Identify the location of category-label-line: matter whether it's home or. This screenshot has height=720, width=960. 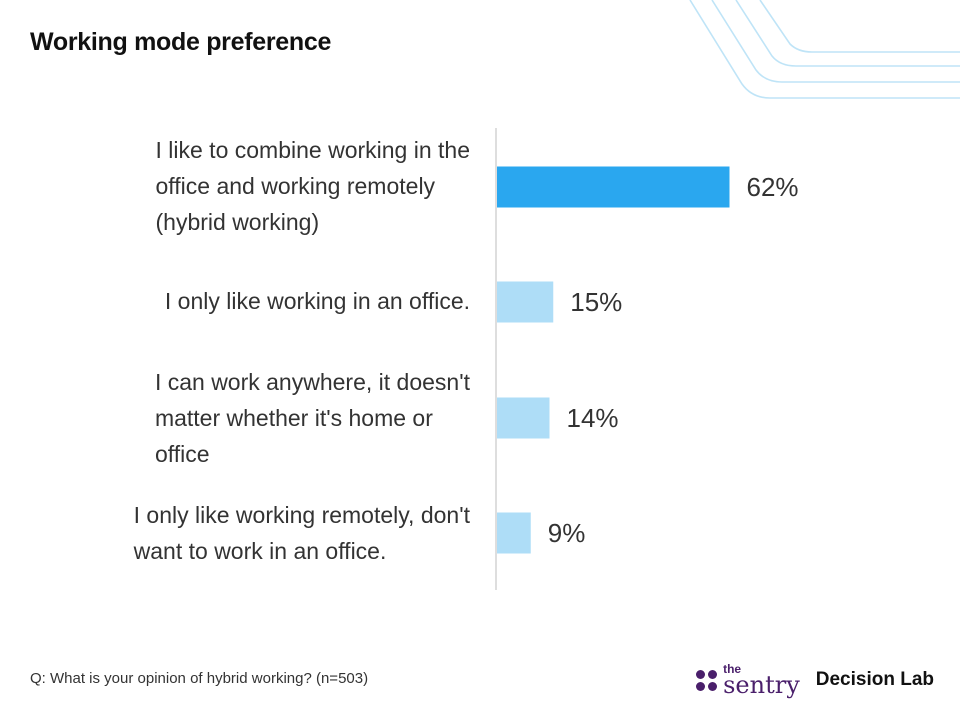
(293, 418).